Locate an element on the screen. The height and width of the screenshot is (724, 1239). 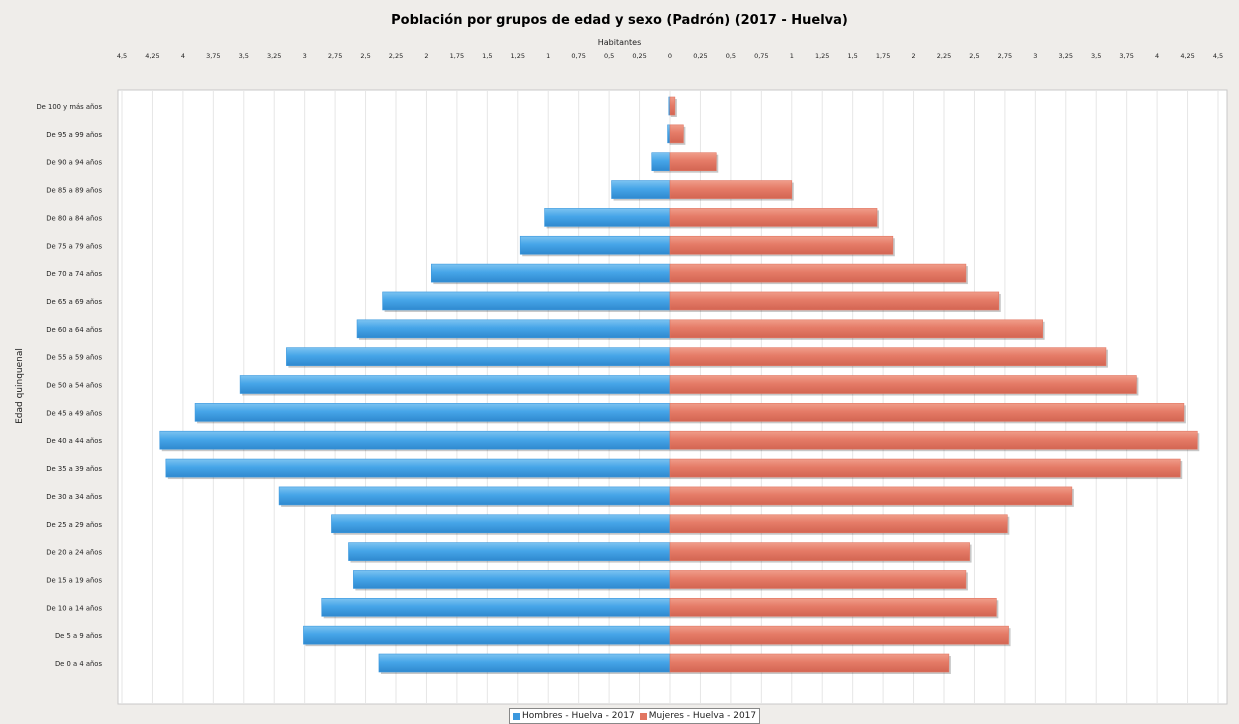
y-category-label: De 75 a 79 años is located at coordinates (74, 246).